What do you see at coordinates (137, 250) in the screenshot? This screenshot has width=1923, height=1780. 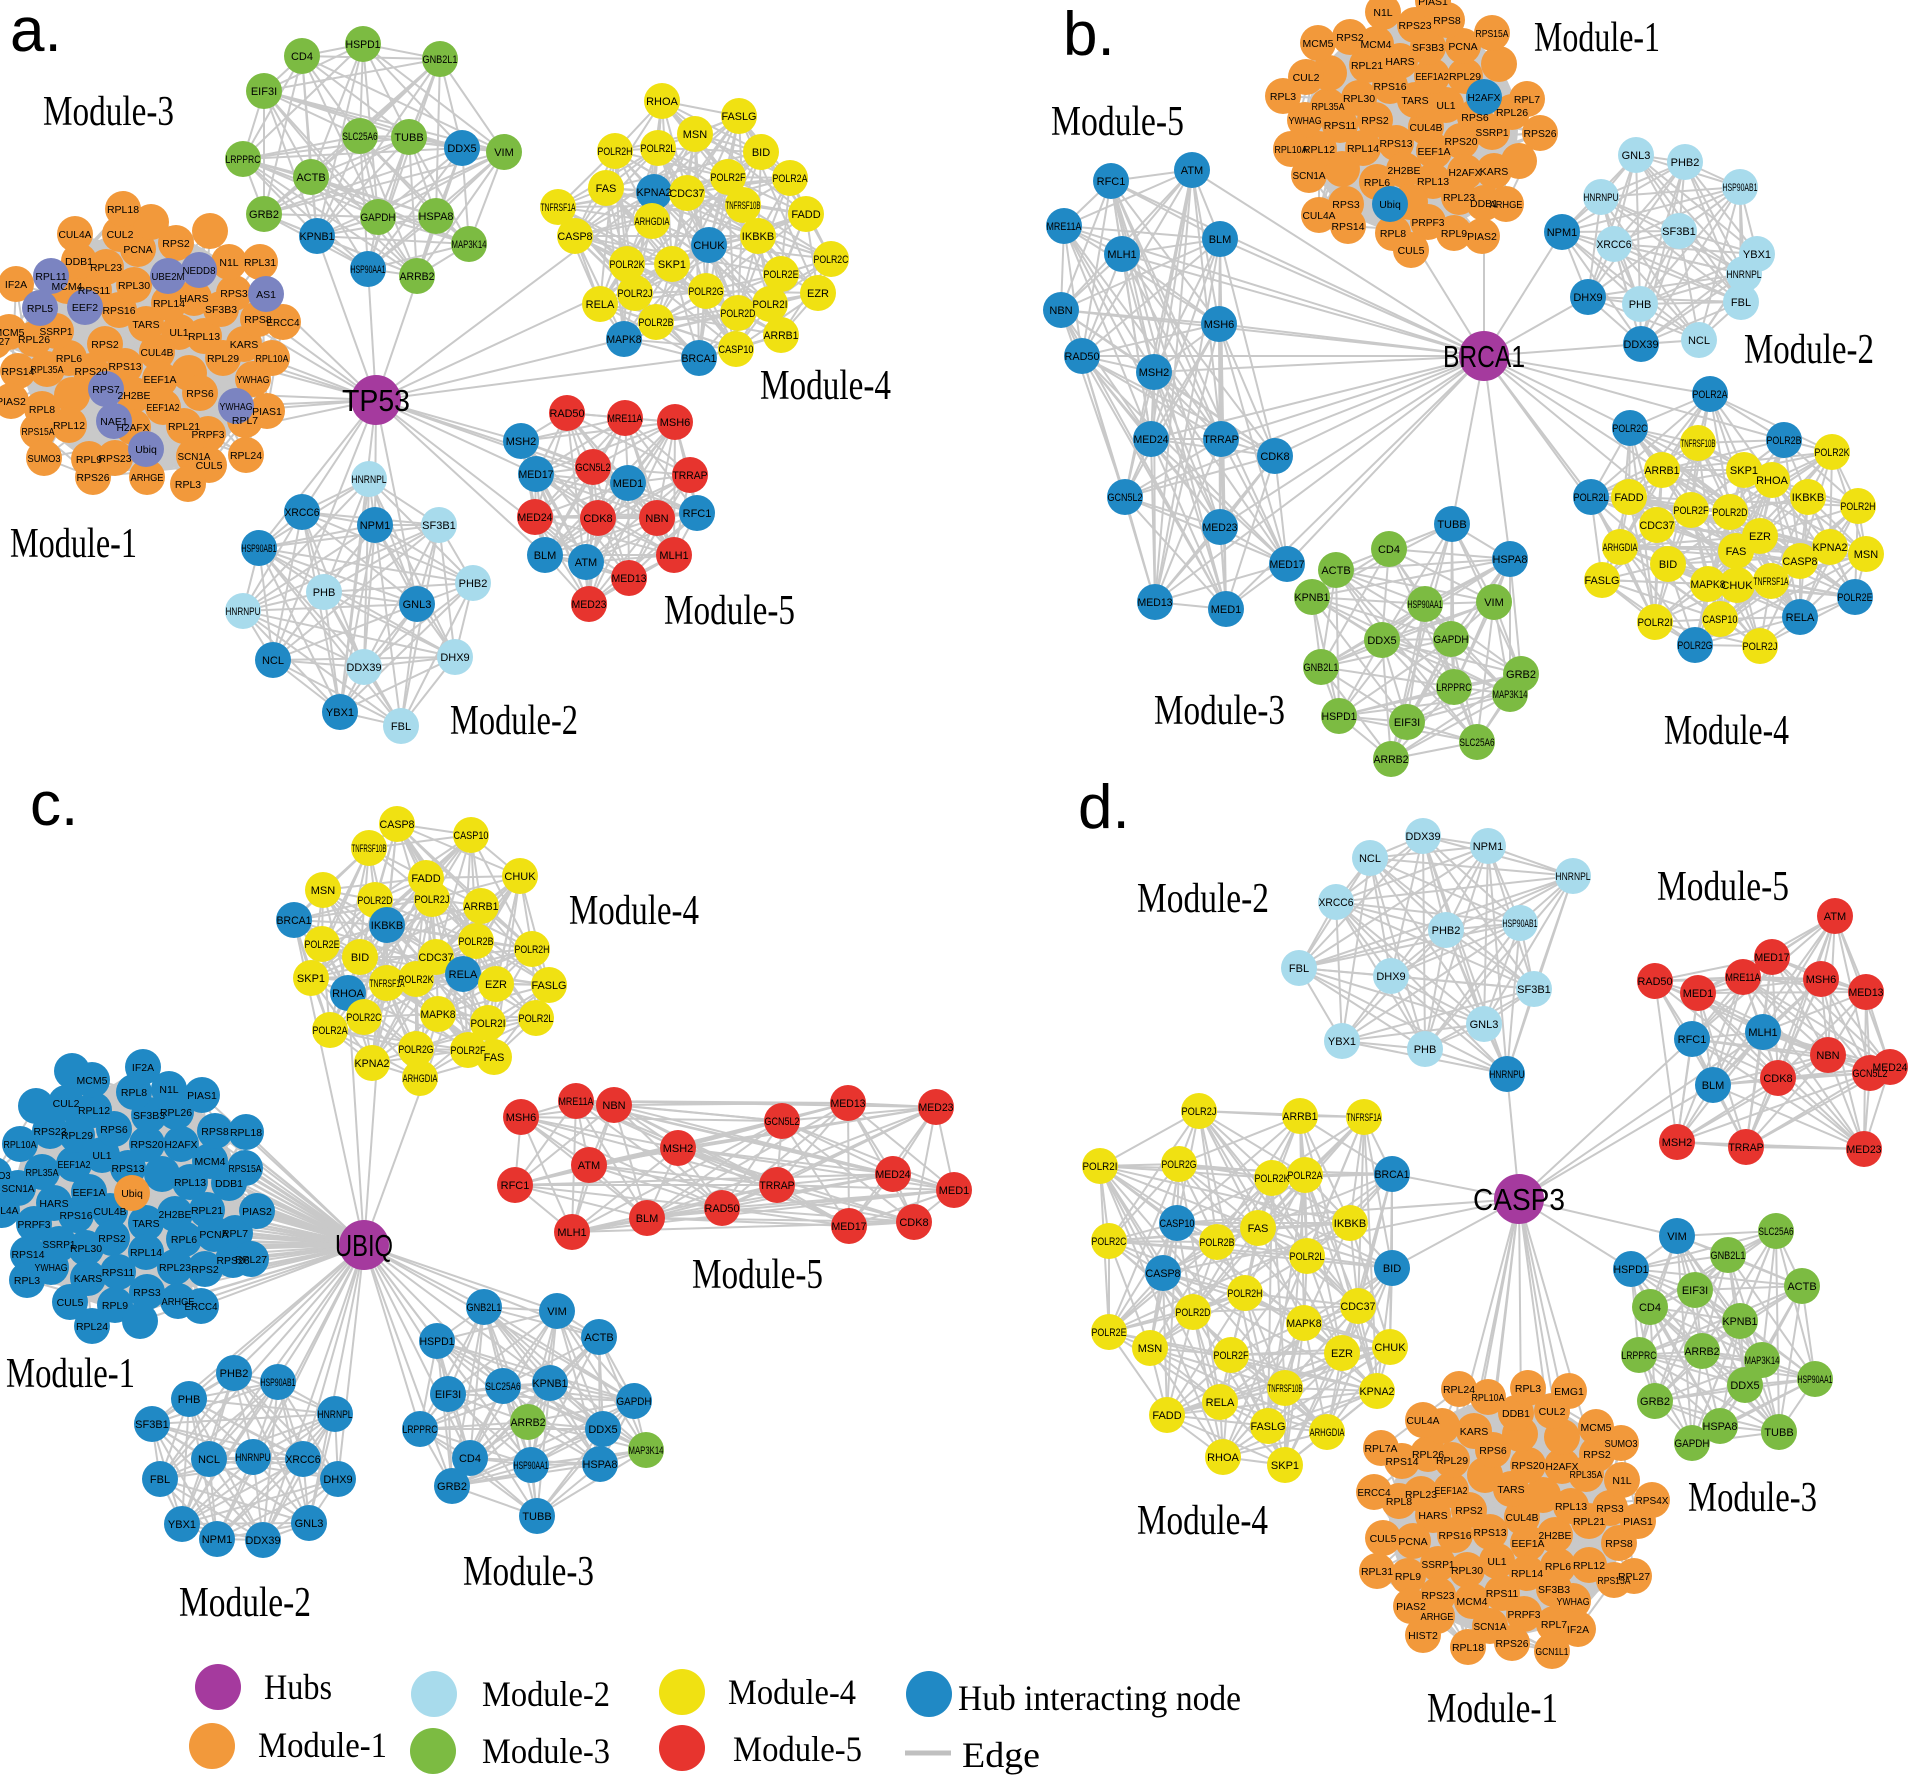 I see `svg-text: PCNA` at bounding box center [137, 250].